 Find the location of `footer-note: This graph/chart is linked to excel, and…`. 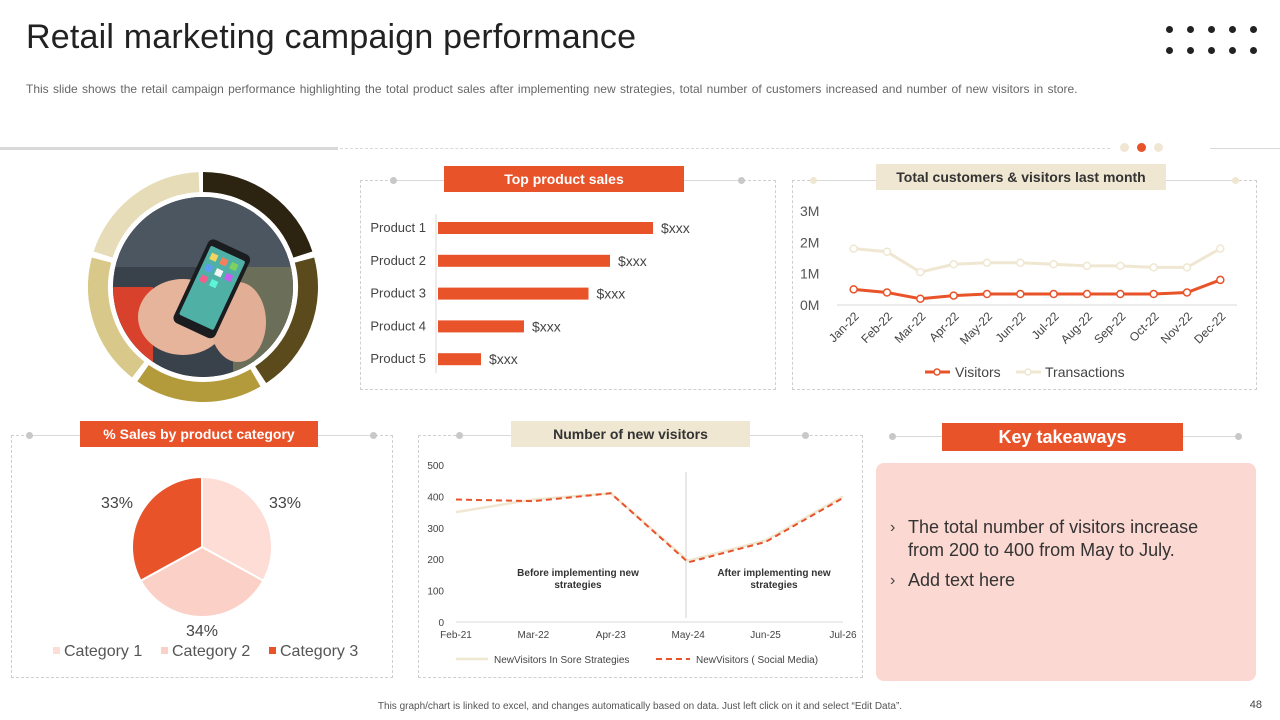

footer-note: This graph/chart is linked to excel, and… is located at coordinates (640, 706).